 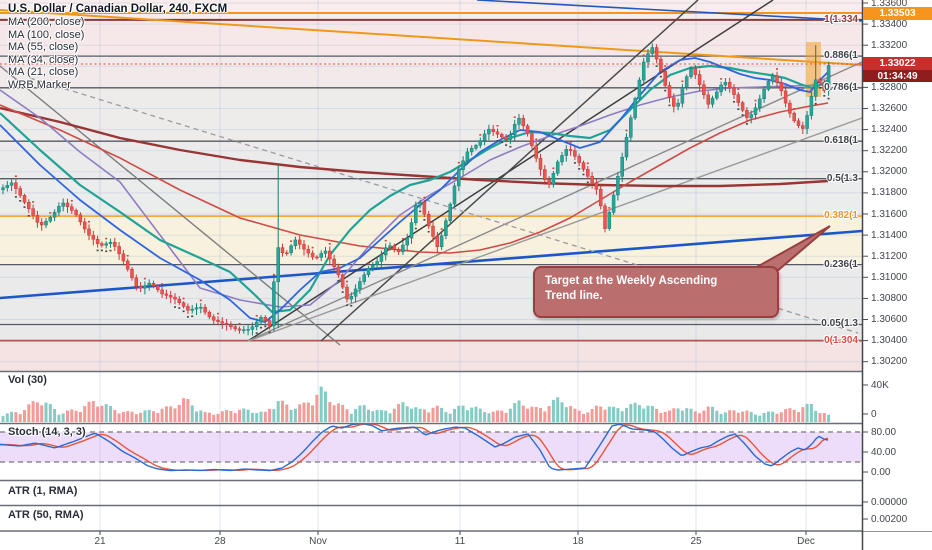 What do you see at coordinates (574, 295) in the screenshot?
I see `annotation-text-line2: Trend line.` at bounding box center [574, 295].